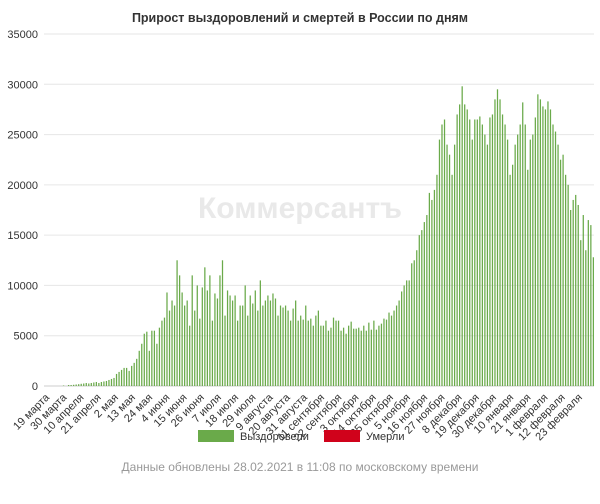 The height and width of the screenshot is (504, 600). What do you see at coordinates (274, 437) in the screenshot?
I see `legend-label-recovered: Выздоровели` at bounding box center [274, 437].